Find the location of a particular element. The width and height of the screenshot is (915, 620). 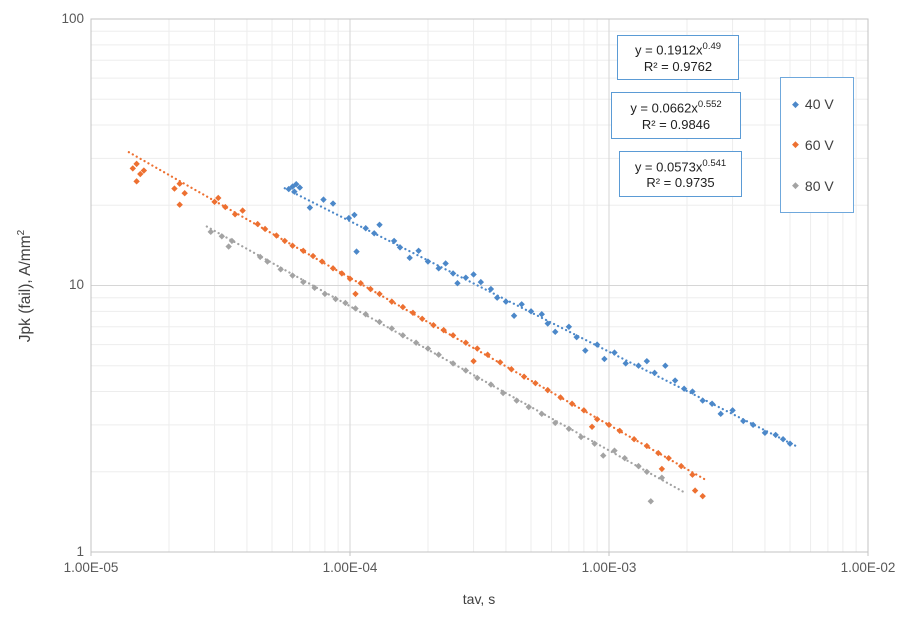

y-tick-1: 1 is located at coordinates (80, 551).